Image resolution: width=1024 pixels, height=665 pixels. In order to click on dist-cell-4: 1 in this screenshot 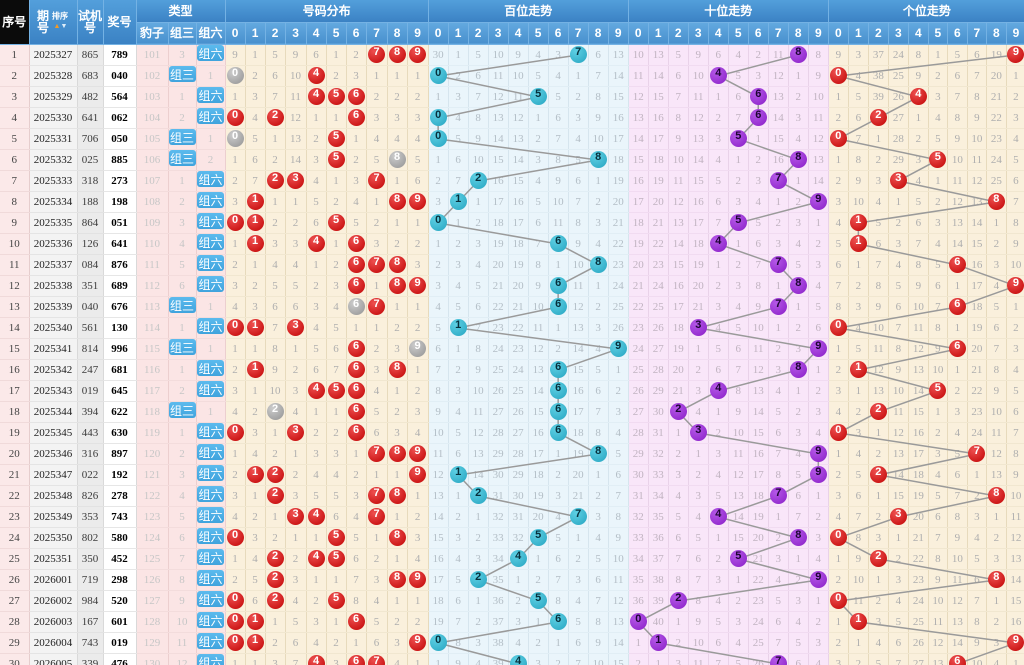, I will do `click(316, 118)`.